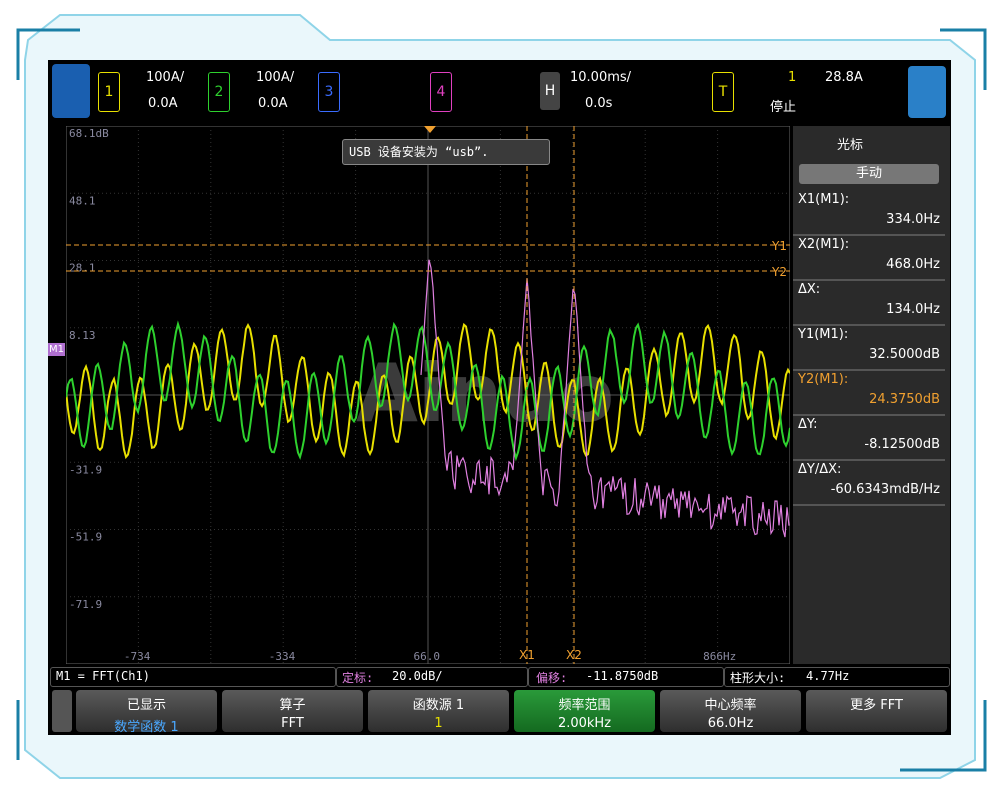  Describe the element at coordinates (527, 655) in the screenshot. I see `cursor-label: X1` at that location.